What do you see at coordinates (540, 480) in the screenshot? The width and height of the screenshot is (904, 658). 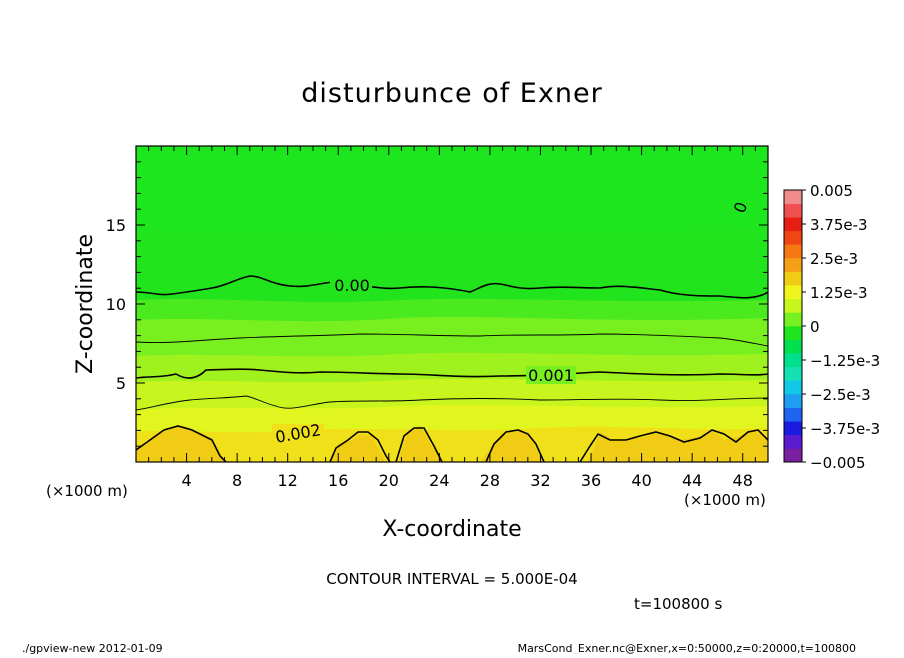 I see `x-tick-label: 32` at bounding box center [540, 480].